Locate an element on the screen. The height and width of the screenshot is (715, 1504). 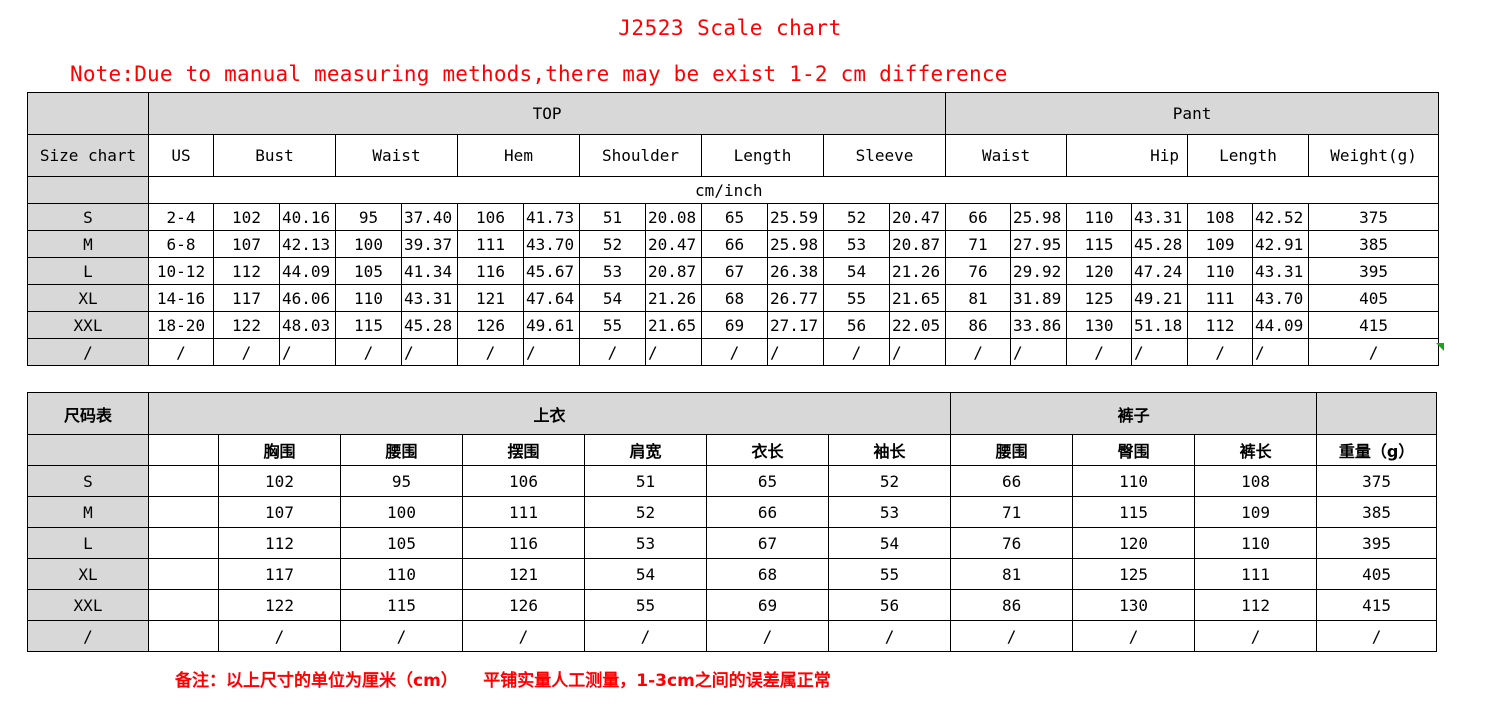
value-cell: 37.40 is located at coordinates (429, 217).